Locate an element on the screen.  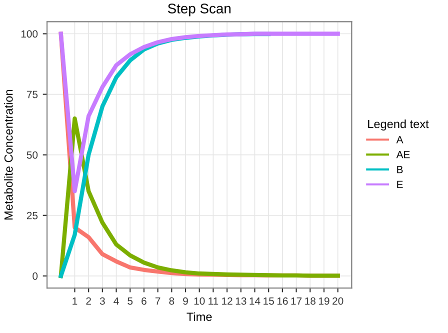
x-tick-label: 17 is located at coordinates (296, 301).